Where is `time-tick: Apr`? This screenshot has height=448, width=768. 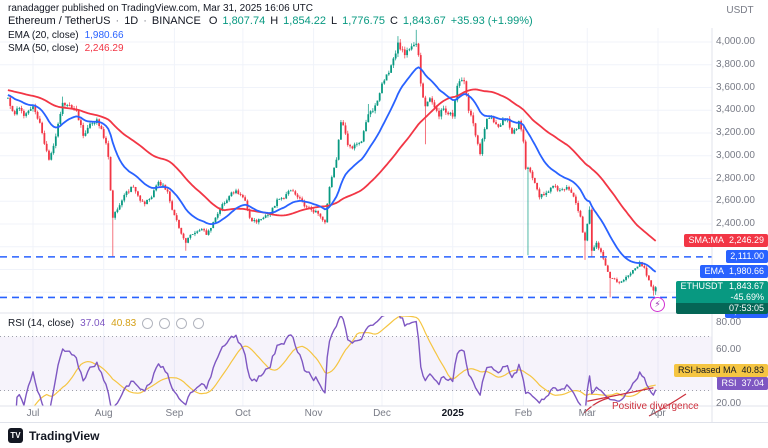 time-tick: Apr is located at coordinates (658, 413).